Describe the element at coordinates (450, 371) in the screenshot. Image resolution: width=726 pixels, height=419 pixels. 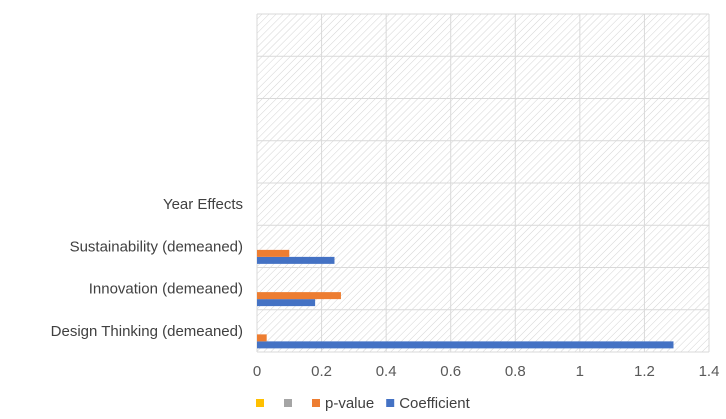
I see `x-tick-label: 0.6` at that location.